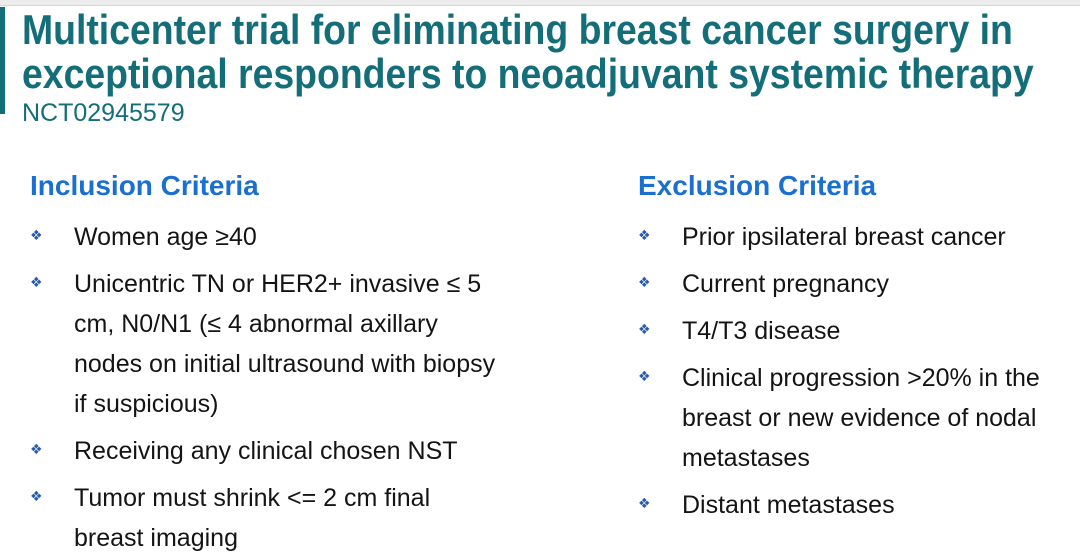 This screenshot has height=554, width=1080. I want to click on list-item: ❖ Current pregnancy, so click(859, 284).